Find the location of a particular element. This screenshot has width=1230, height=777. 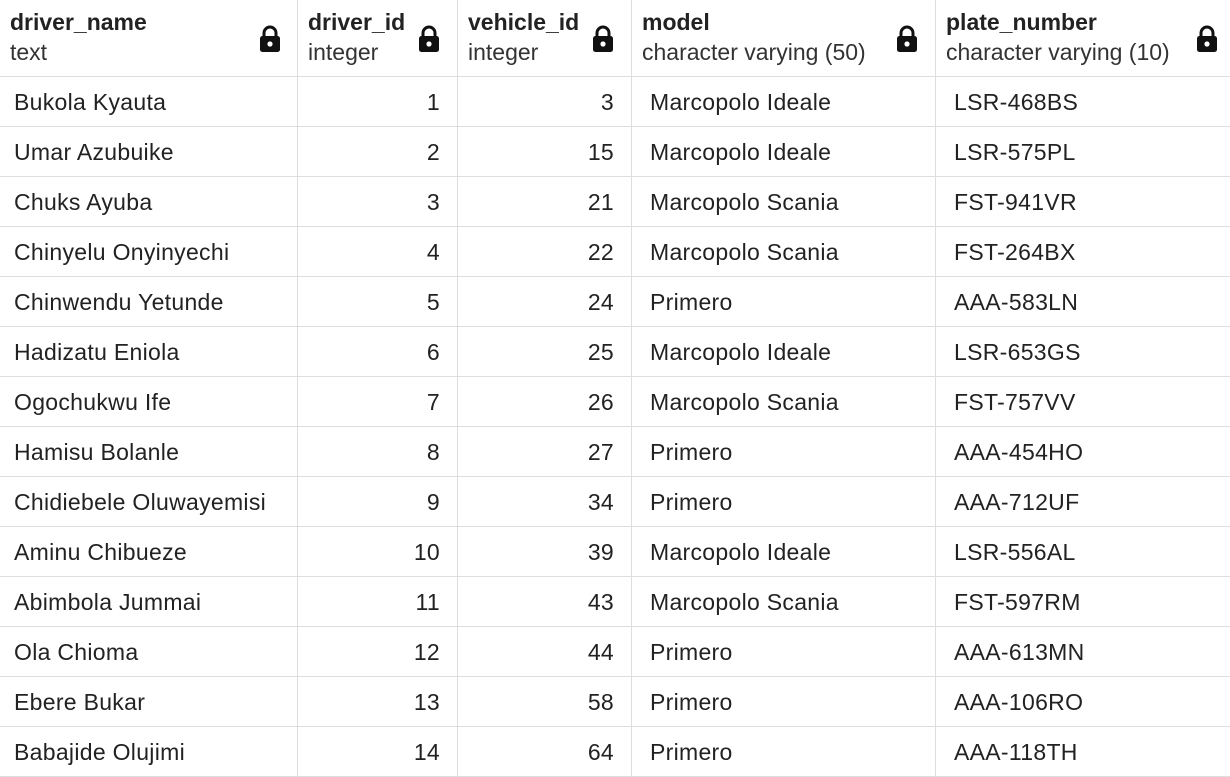

vehicle-id-cell: 21 is located at coordinates (545, 201).